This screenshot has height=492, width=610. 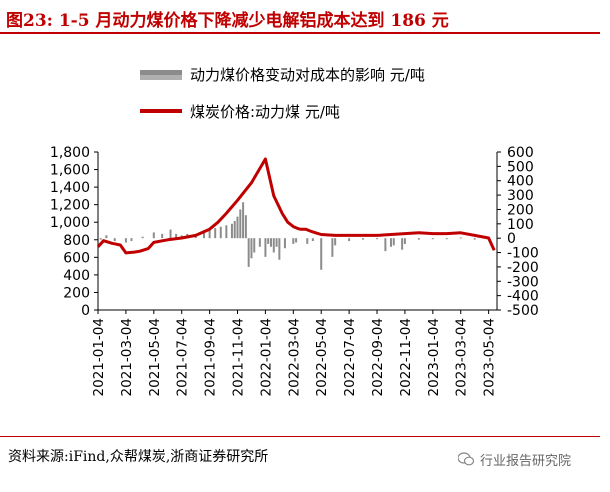 What do you see at coordinates (70, 223) in the screenshot?
I see `left-tick-label: 1,000` at bounding box center [70, 223].